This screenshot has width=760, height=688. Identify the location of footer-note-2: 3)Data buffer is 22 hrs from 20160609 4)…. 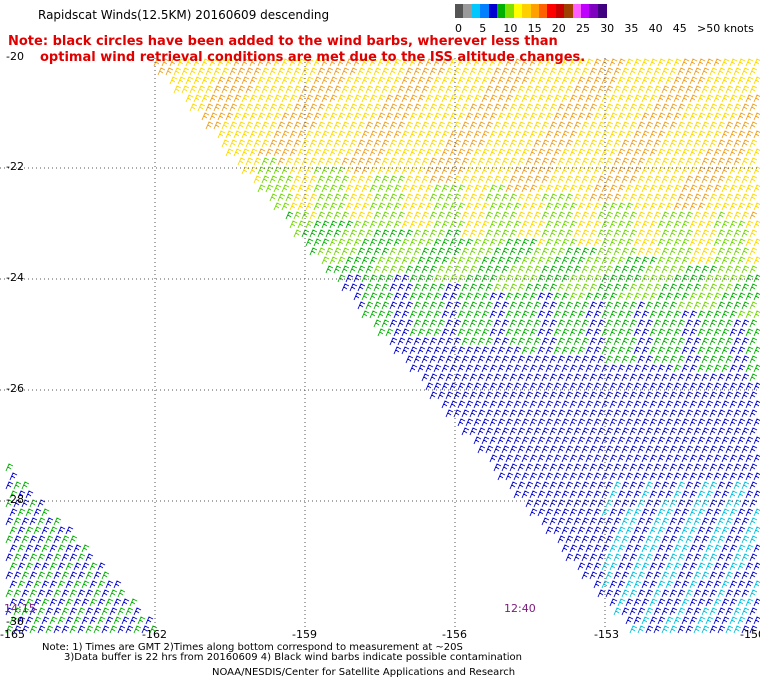
(293, 657).